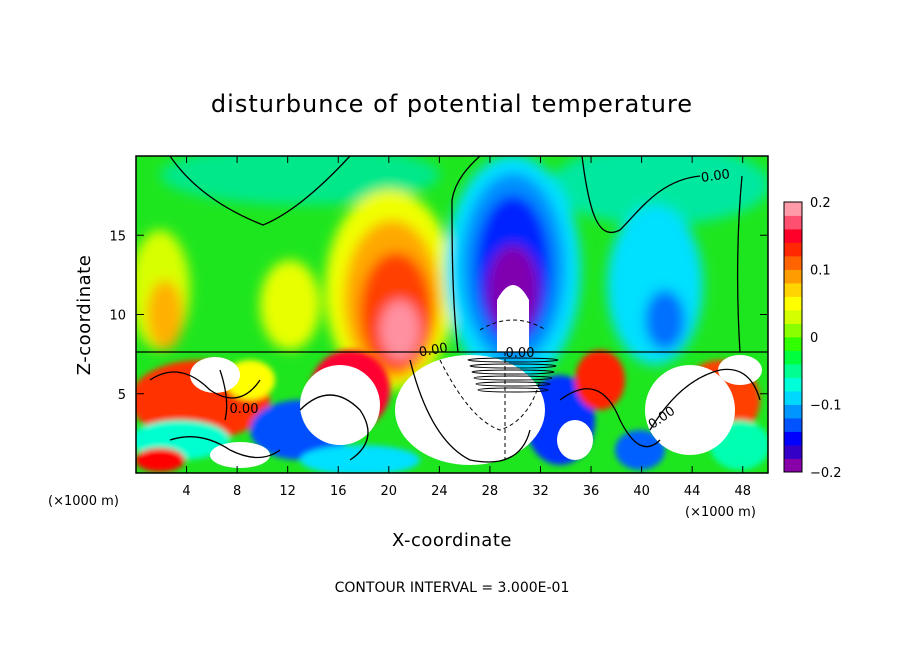 This screenshot has height=654, width=904. I want to click on x-unit-left: (×1000 m), so click(83, 501).